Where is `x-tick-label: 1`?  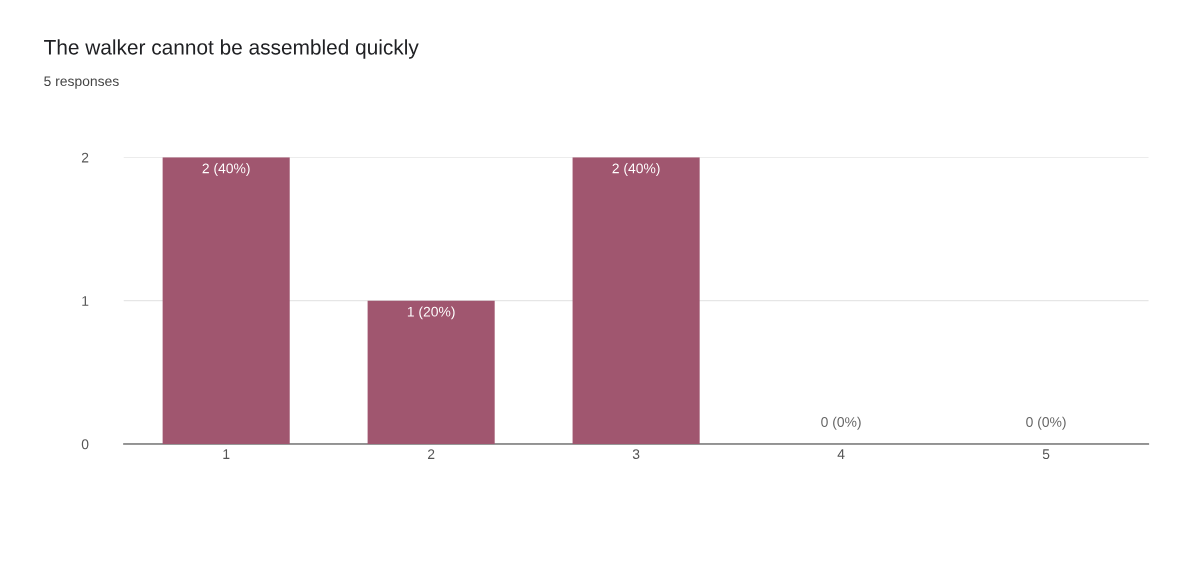 x-tick-label: 1 is located at coordinates (226, 454).